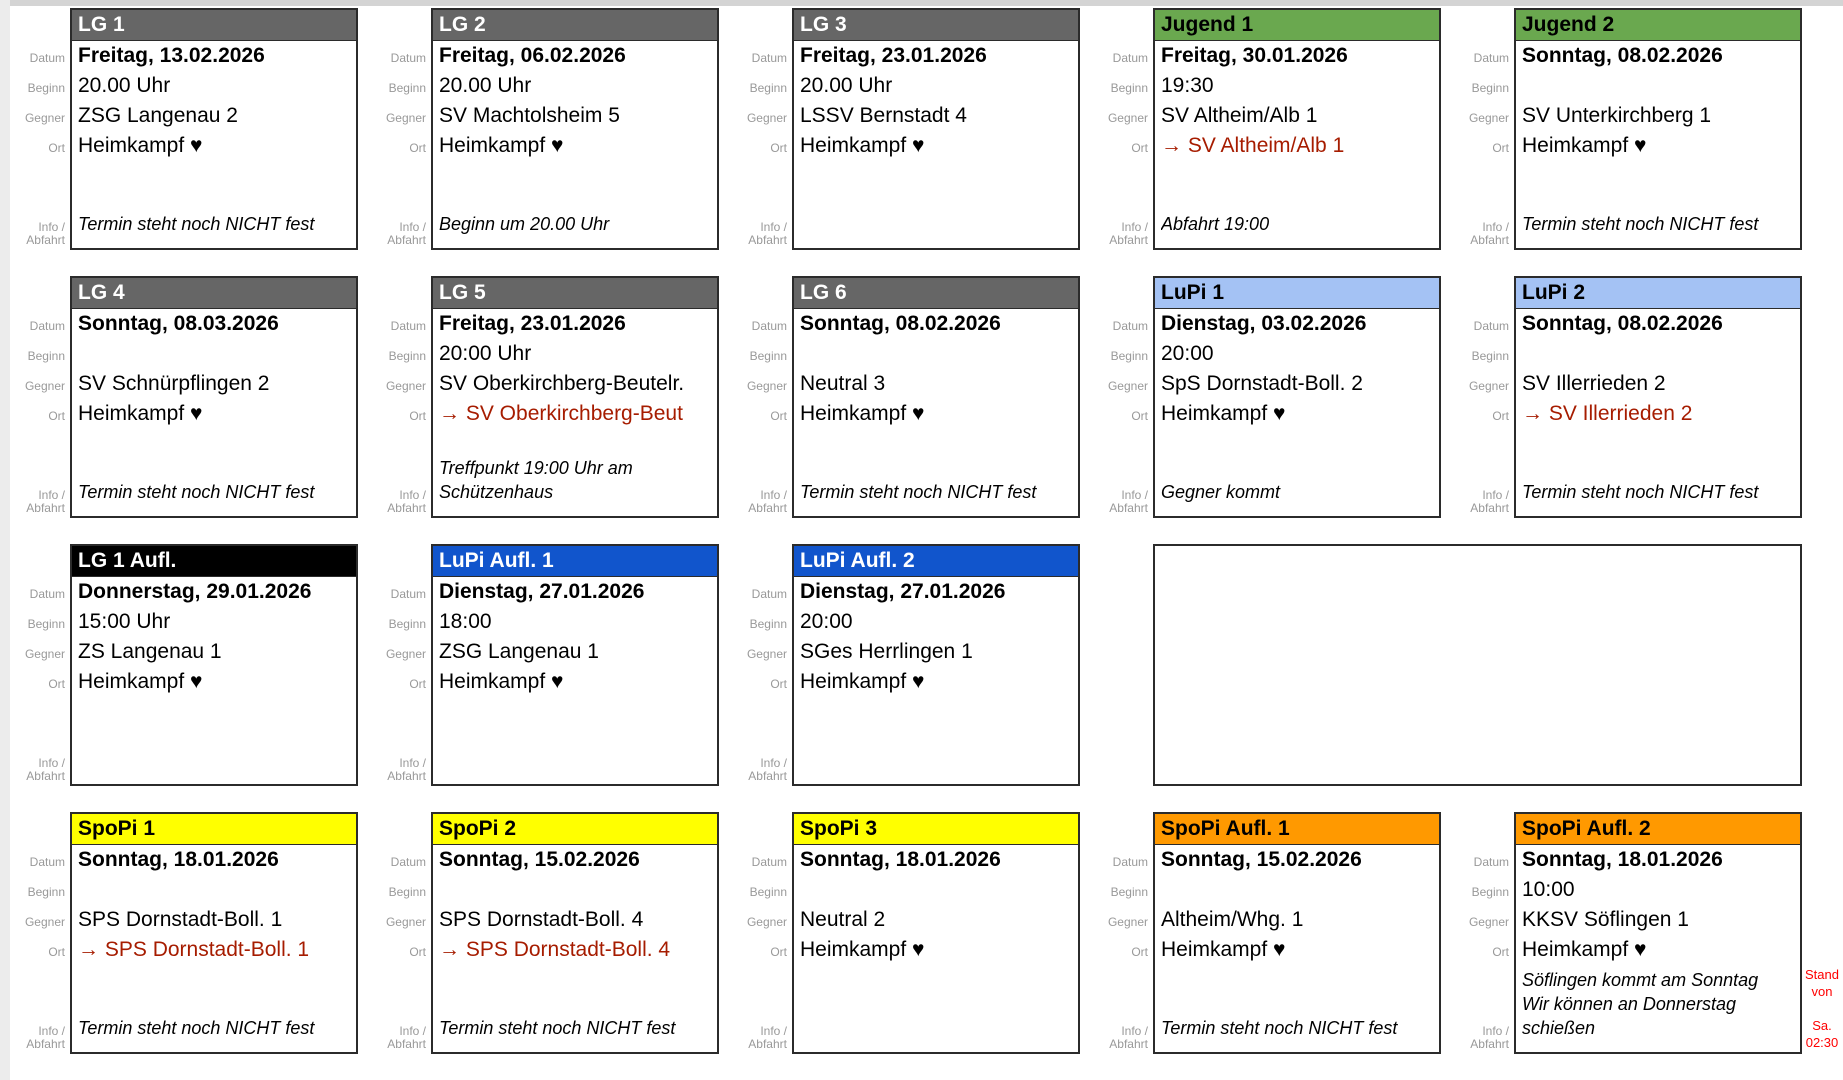  I want to click on card-title: LG 3, so click(936, 25).